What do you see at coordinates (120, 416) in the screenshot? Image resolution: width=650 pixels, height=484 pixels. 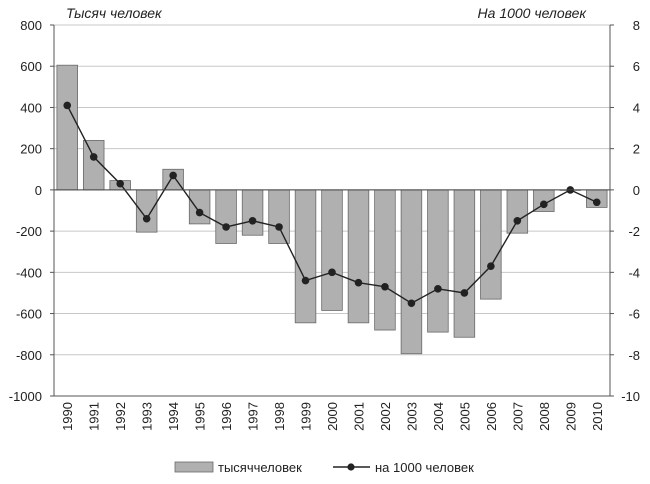 I see `x-tick-label: 1992` at bounding box center [120, 416].